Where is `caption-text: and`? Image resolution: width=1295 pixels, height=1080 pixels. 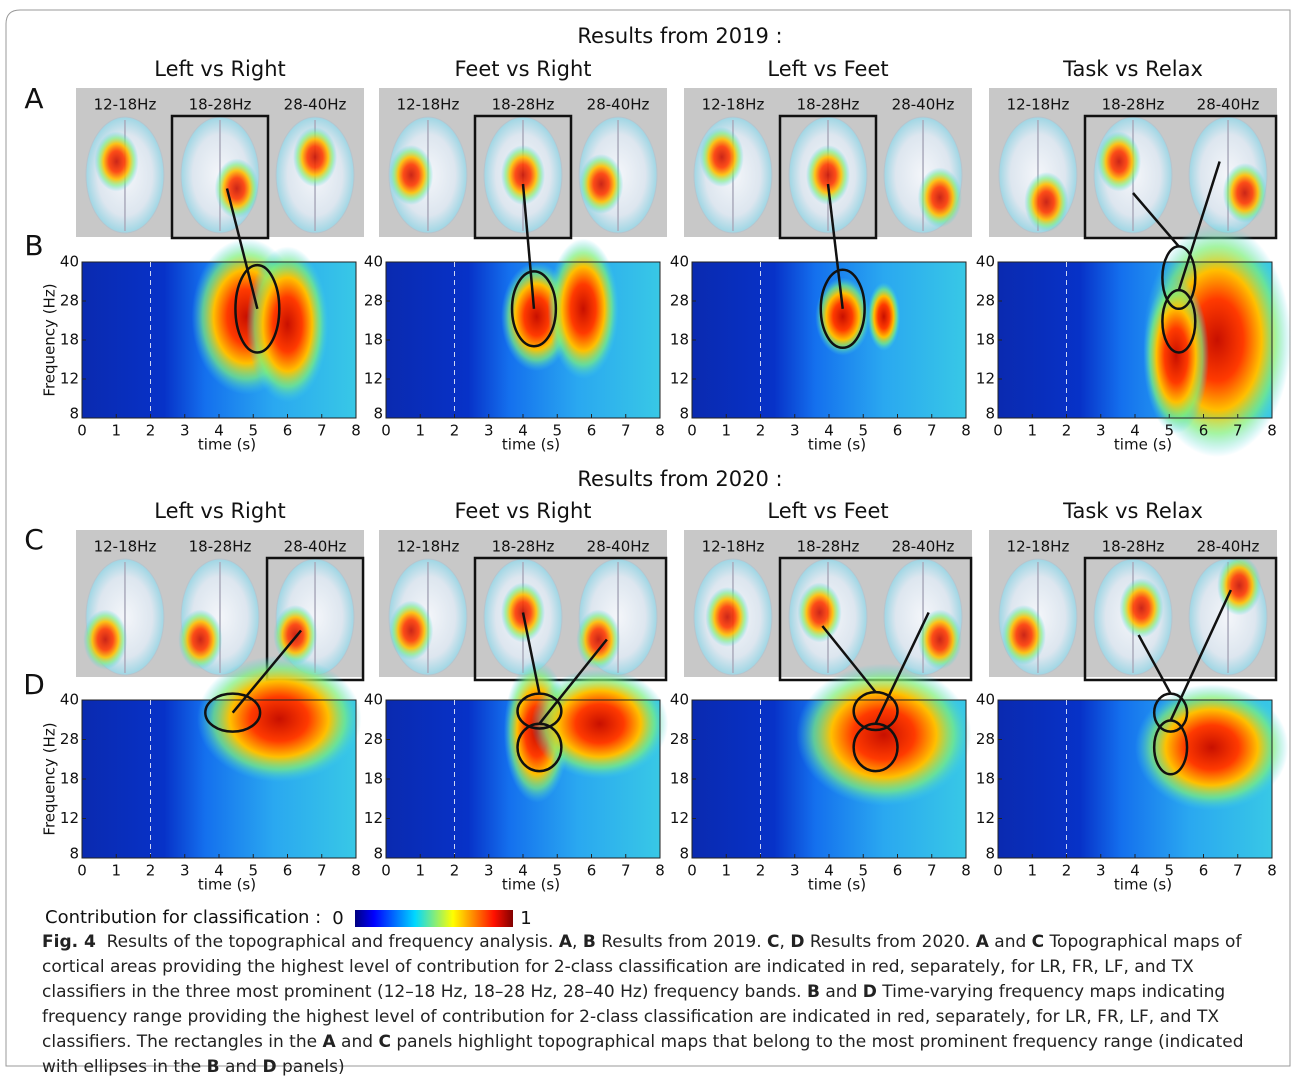
caption-text: and is located at coordinates (241, 1067).